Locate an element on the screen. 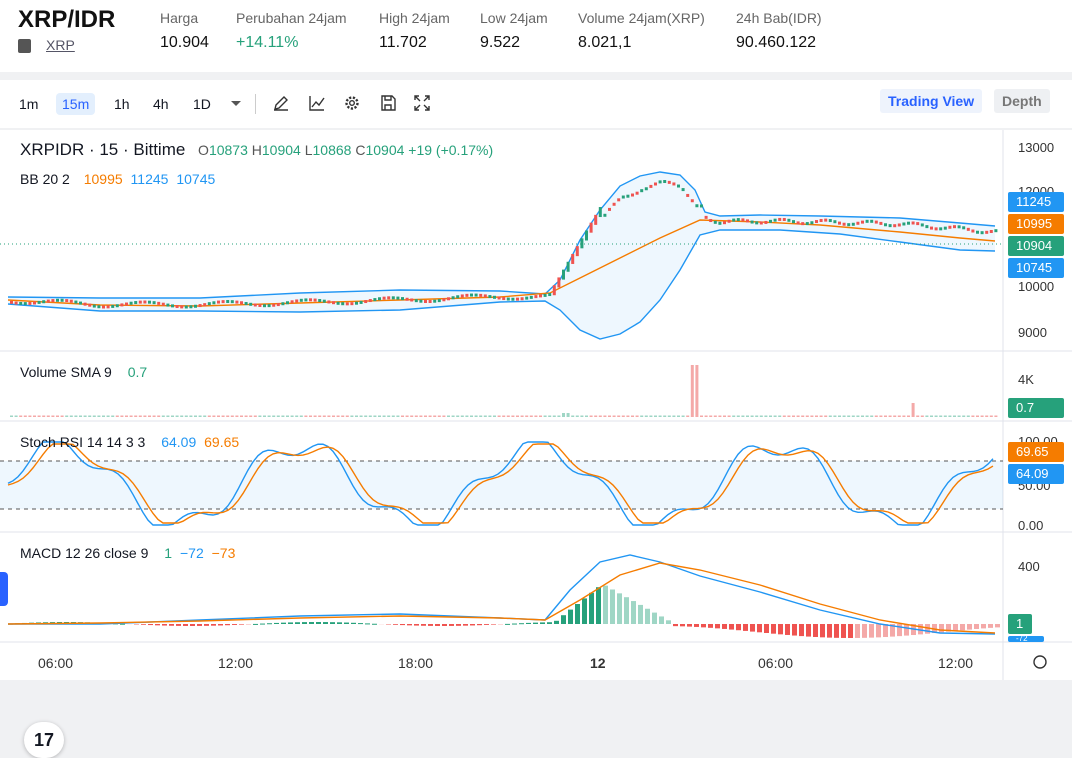 This screenshot has width=1072, height=758. timeframe-4h: 4h is located at coordinates (161, 104).